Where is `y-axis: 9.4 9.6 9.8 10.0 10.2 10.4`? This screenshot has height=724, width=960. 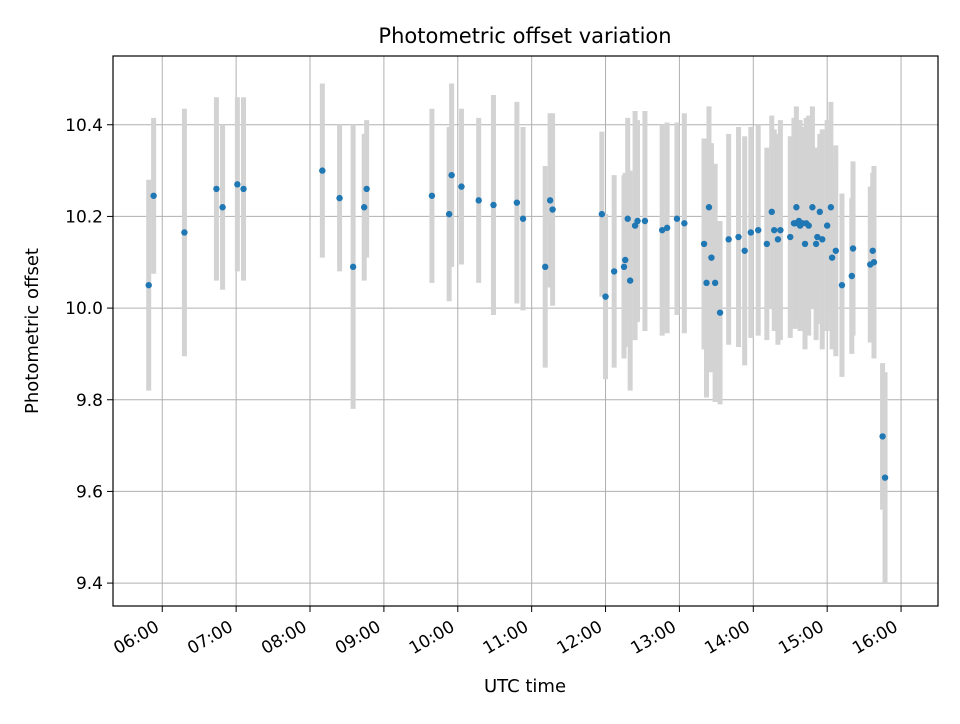
y-axis: 9.4 9.6 9.8 10.0 10.2 10.4 is located at coordinates (89, 355).